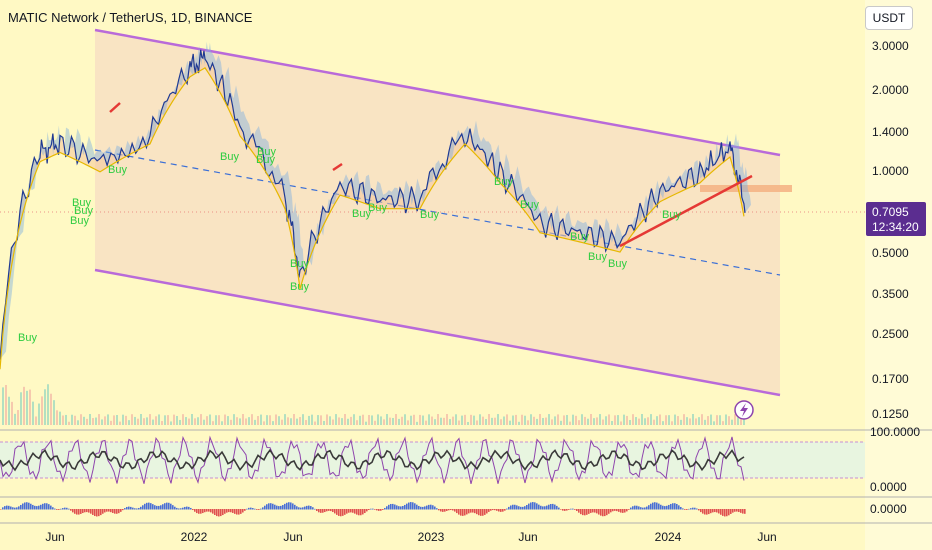  Describe the element at coordinates (890, 212) in the screenshot. I see `price-marker-value: 0.7095` at that location.